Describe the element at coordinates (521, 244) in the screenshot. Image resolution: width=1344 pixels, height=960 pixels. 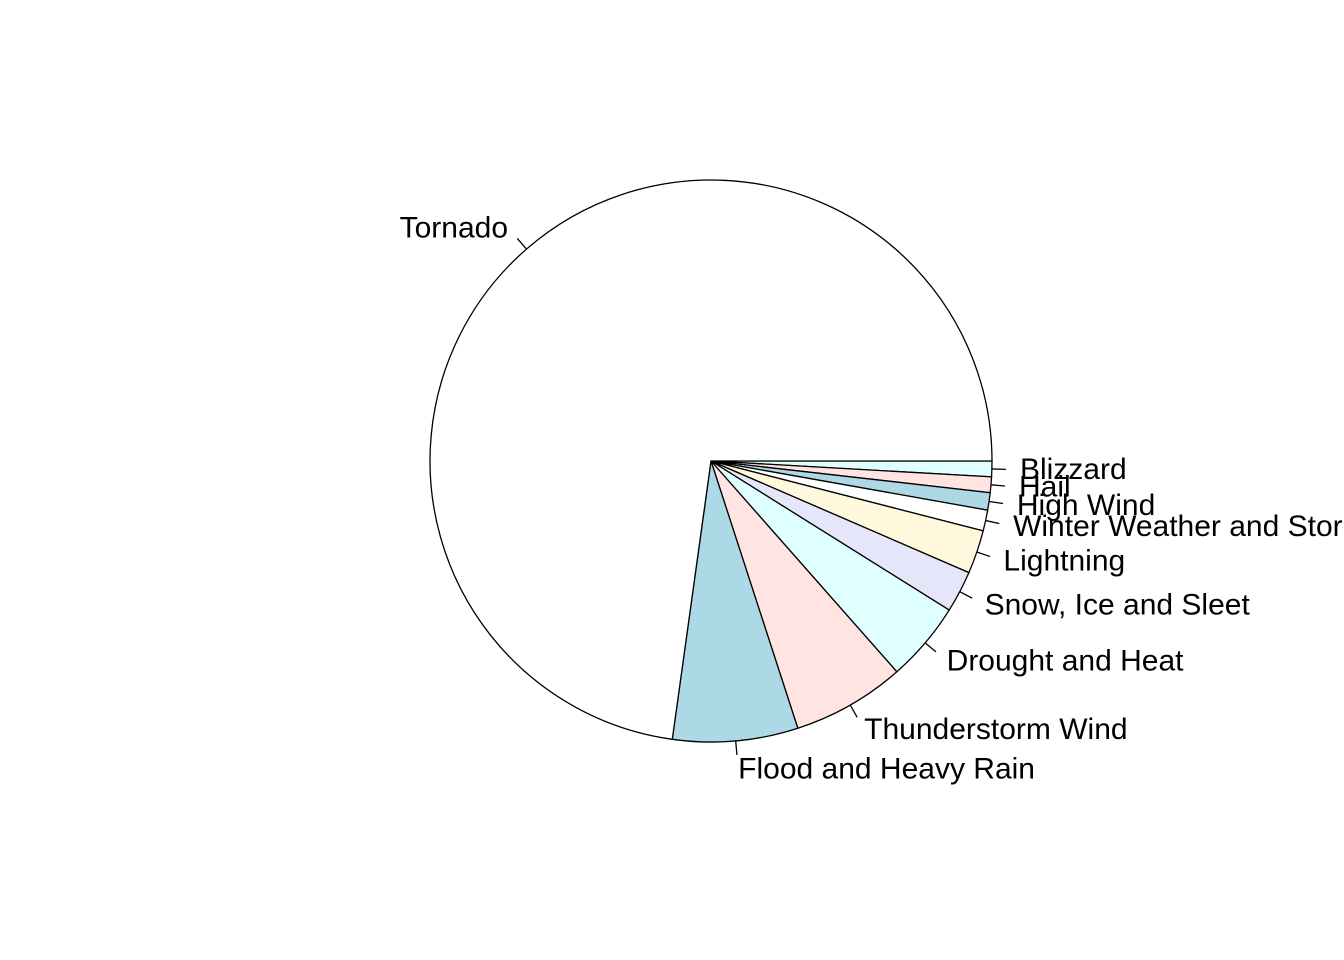
I see `leader-line-tornado` at that location.